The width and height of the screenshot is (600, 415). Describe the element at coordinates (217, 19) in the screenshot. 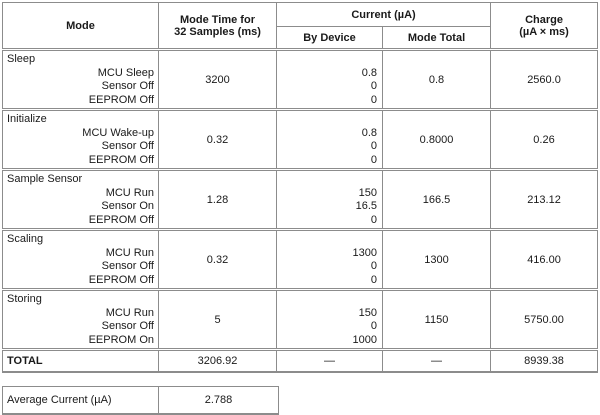

I see `mode-time-line1: Mode Time for` at that location.